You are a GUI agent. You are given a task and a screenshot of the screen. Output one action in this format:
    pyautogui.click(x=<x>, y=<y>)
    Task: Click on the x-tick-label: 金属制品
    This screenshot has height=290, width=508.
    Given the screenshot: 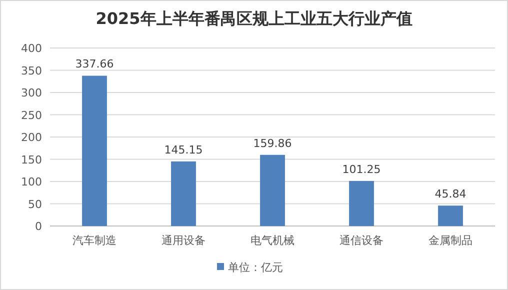 What is the action you would take?
    pyautogui.click(x=450, y=240)
    